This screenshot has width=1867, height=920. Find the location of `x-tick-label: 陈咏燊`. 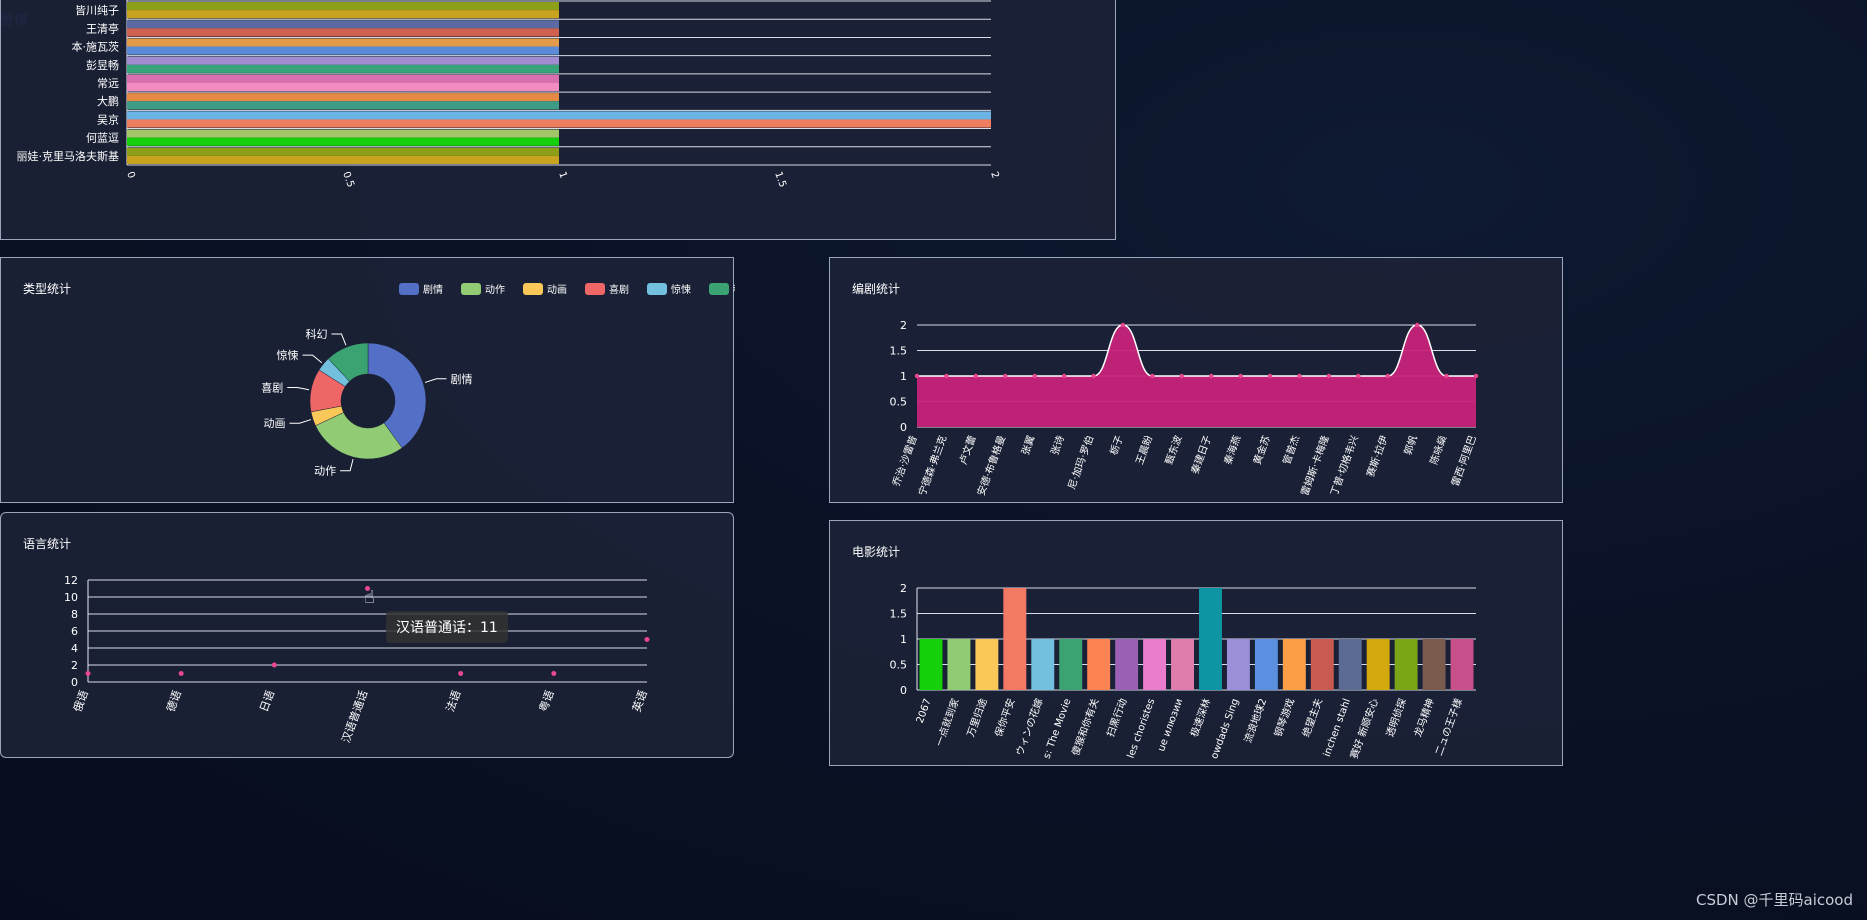

x-tick-label: 陈咏燊 is located at coordinates (1438, 450).